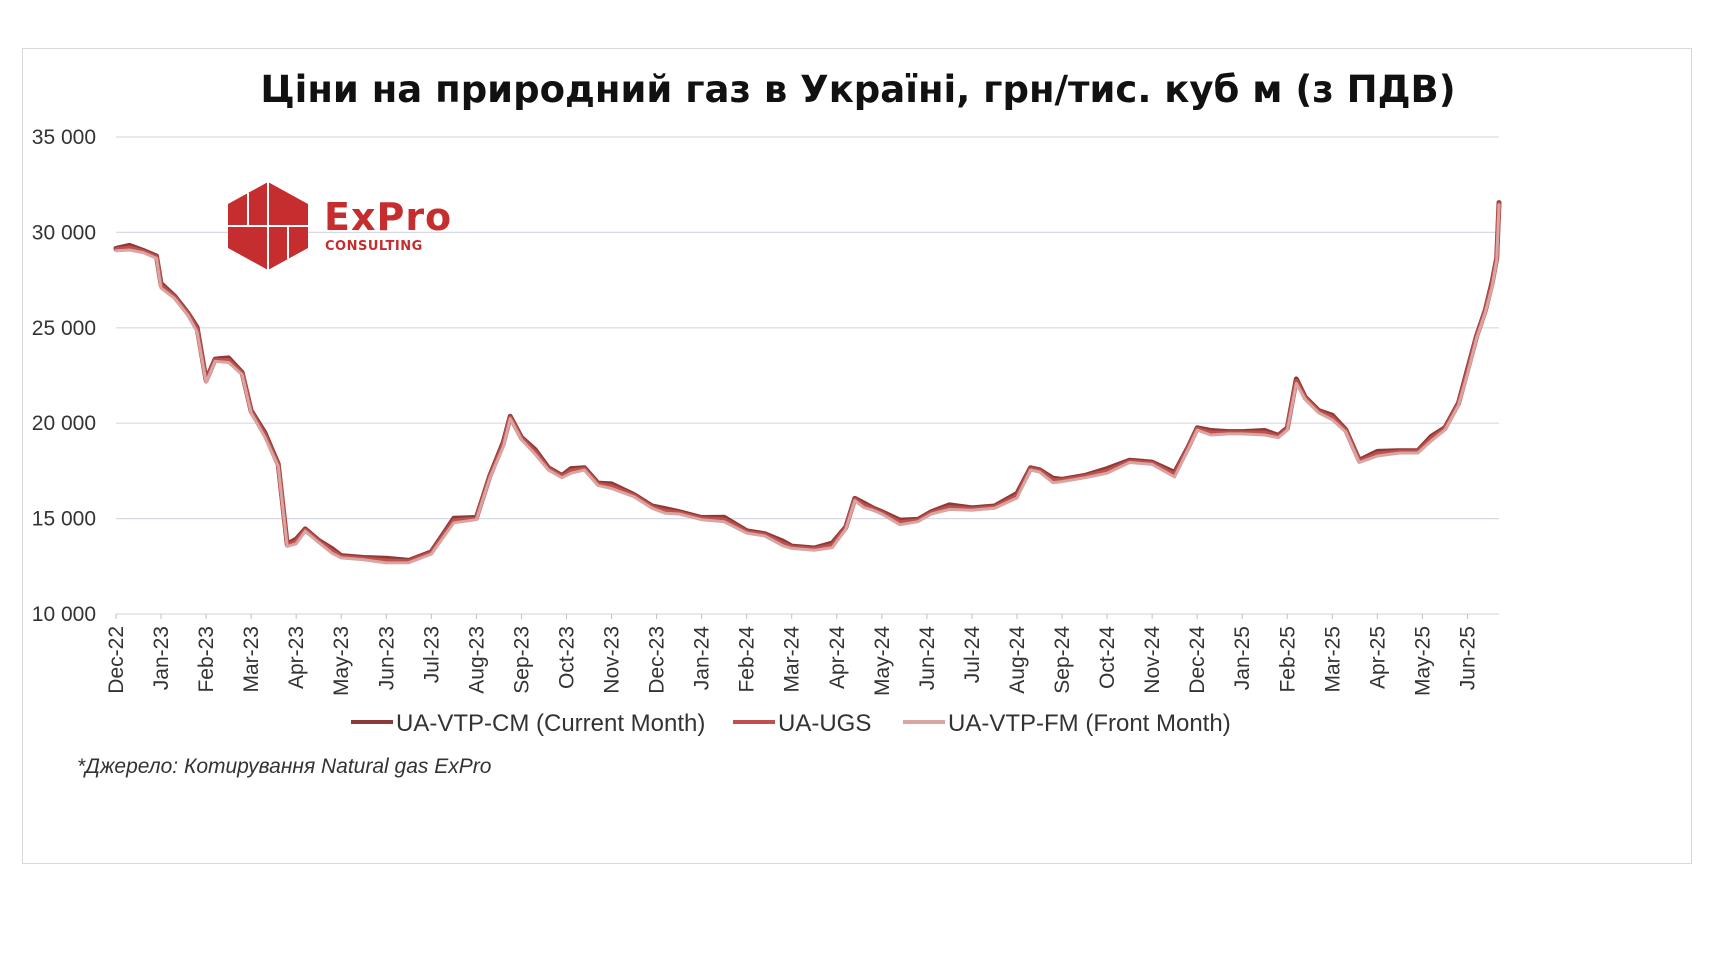  What do you see at coordinates (386, 658) in the screenshot?
I see `x-tick-label: Jun-23` at bounding box center [386, 658].